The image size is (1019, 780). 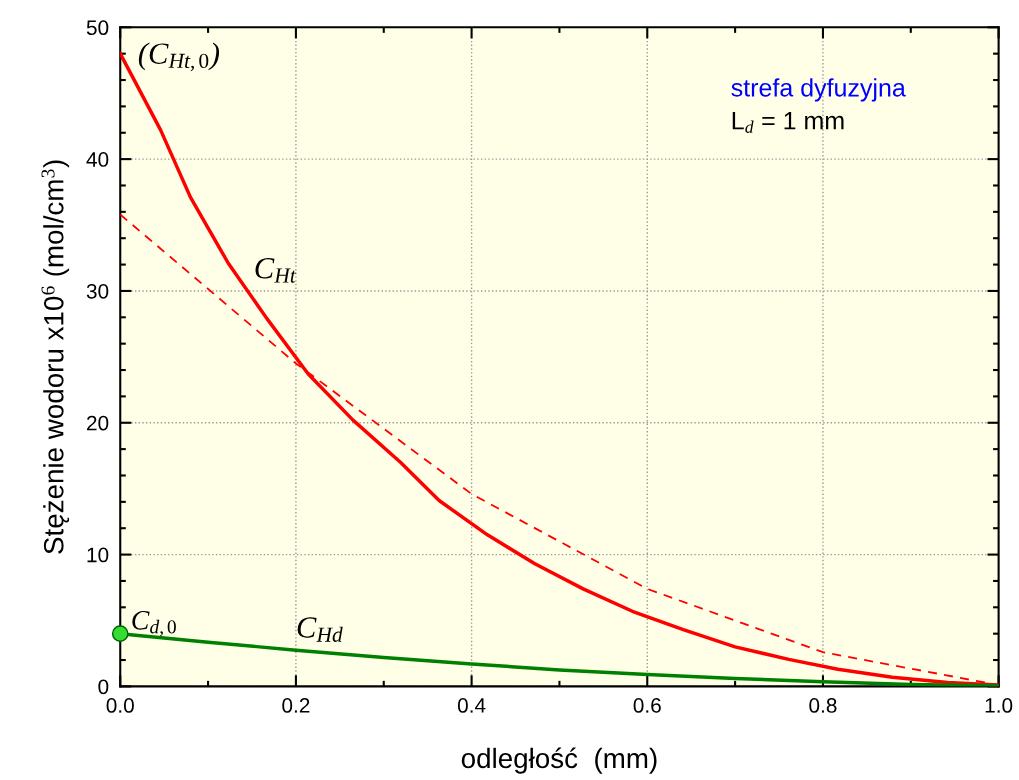 What do you see at coordinates (103, 687) in the screenshot?
I see `y-tick-label: 0` at bounding box center [103, 687].